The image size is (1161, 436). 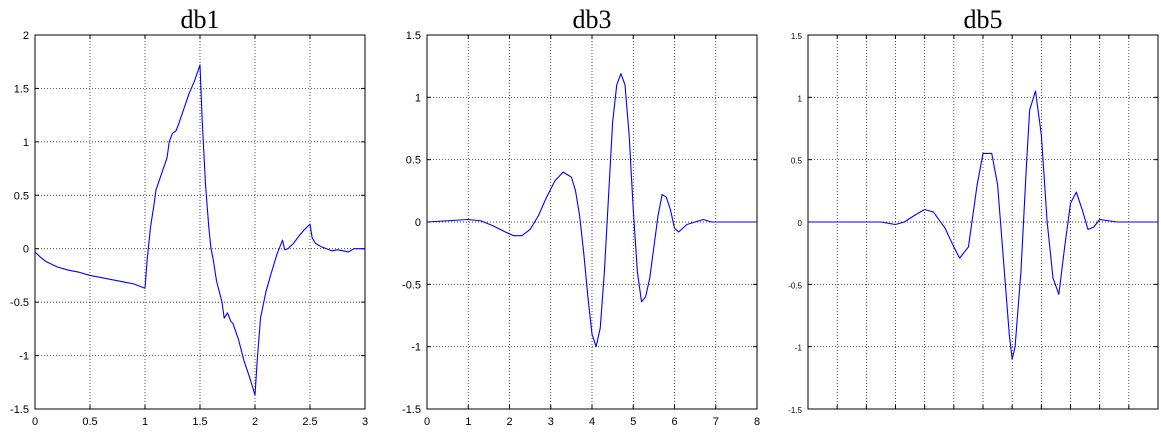 I want to click on chart-title: db3, so click(x=592, y=19).